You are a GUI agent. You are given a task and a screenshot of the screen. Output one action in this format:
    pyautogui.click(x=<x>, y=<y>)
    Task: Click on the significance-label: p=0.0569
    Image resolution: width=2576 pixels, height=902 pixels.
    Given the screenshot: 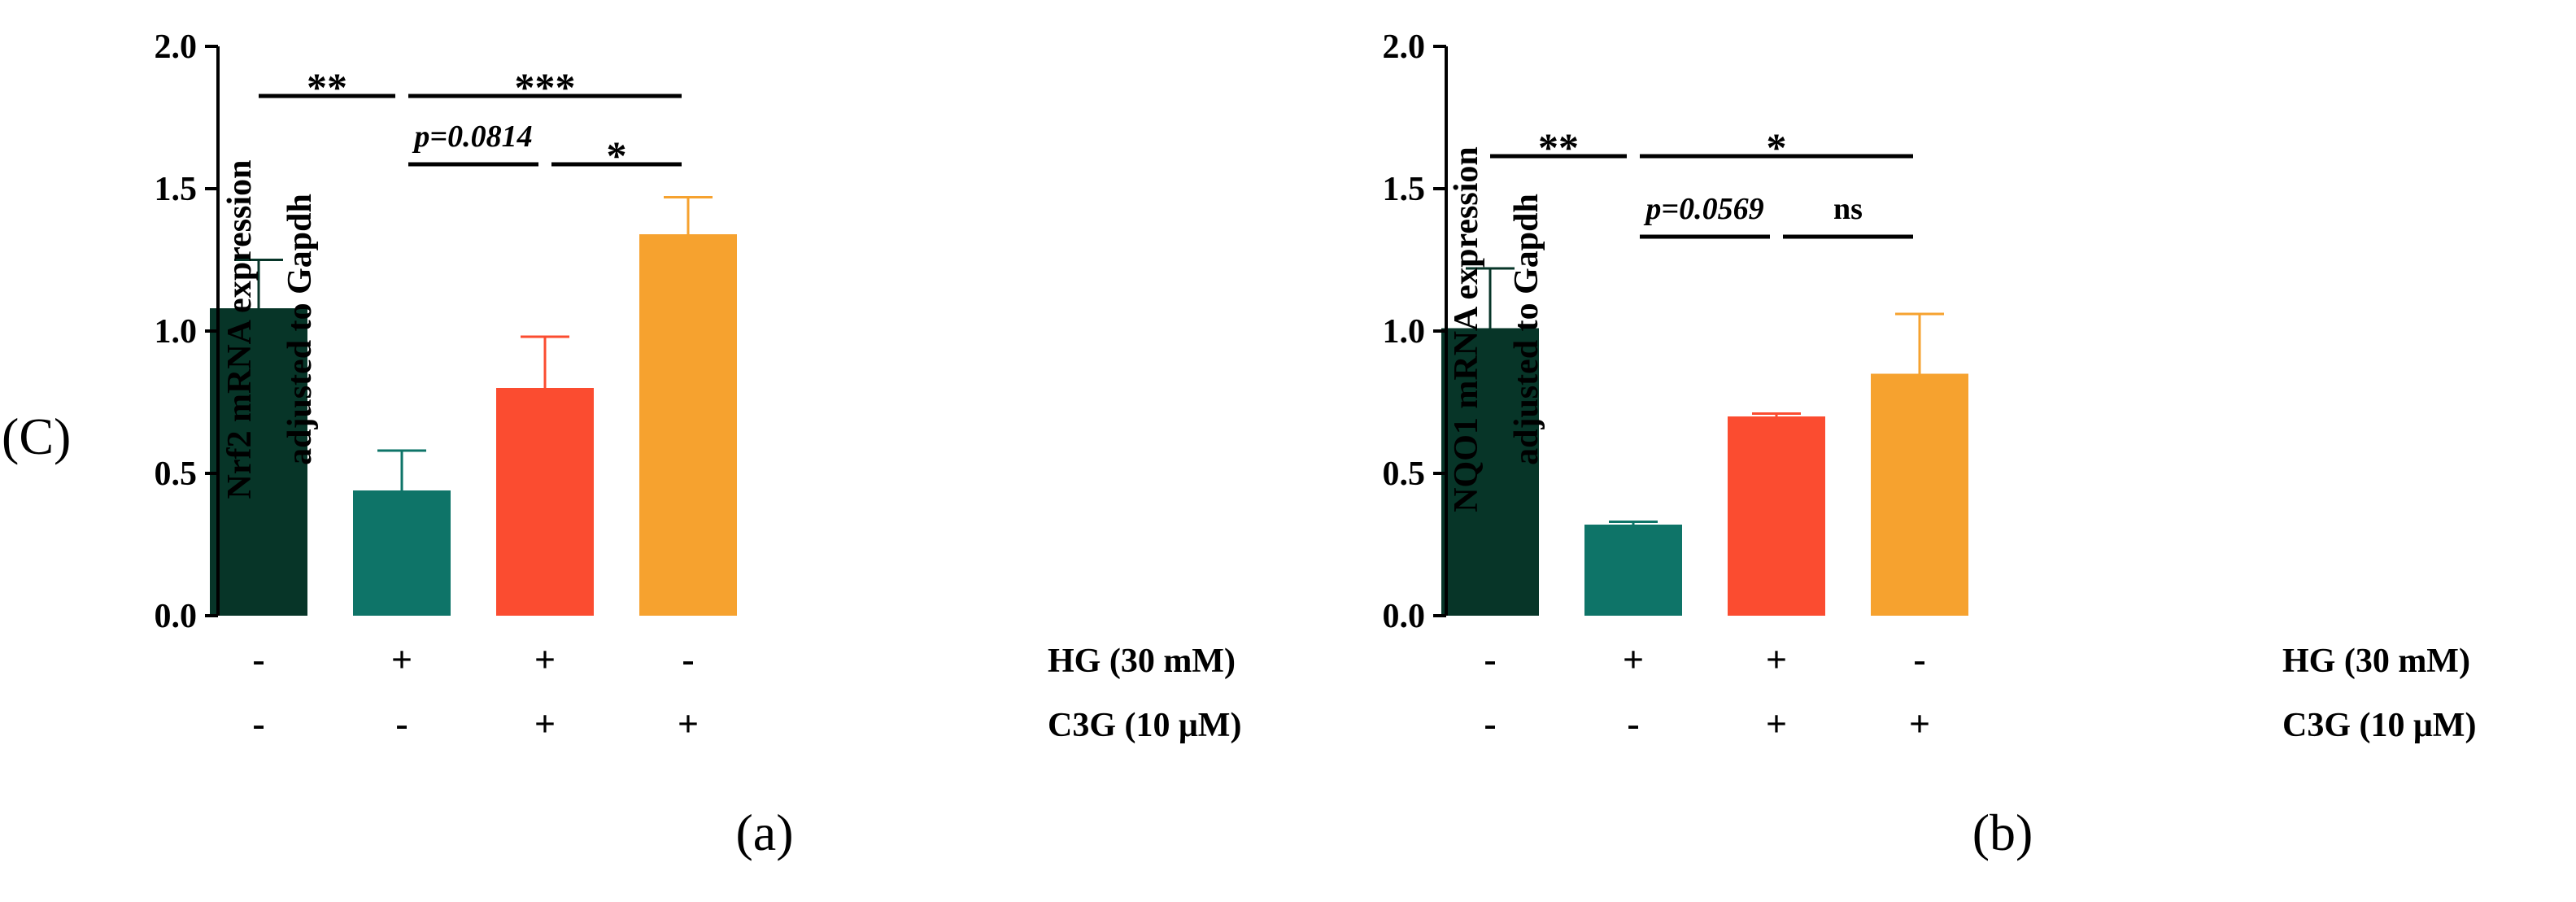 What is the action you would take?
    pyautogui.click(x=1703, y=209)
    